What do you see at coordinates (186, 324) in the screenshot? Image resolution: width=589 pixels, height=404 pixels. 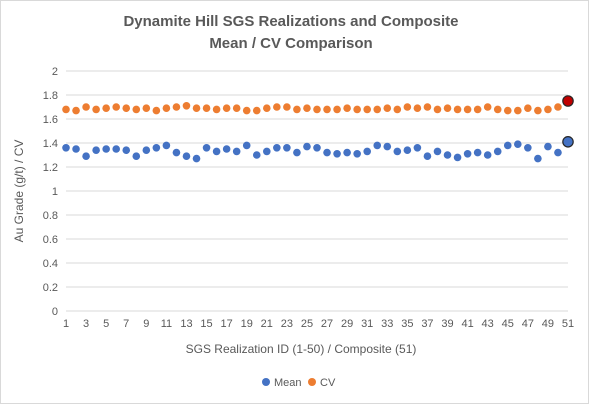 I see `x-tick-label: 13` at bounding box center [186, 324].